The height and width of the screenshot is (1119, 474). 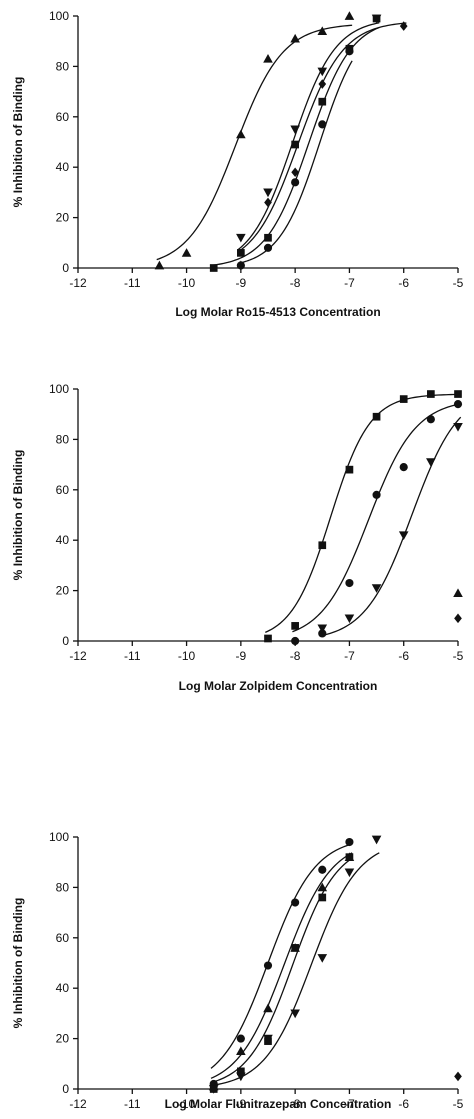 What do you see at coordinates (65, 641) in the screenshot?
I see `y-tick-label: 0` at bounding box center [65, 641].